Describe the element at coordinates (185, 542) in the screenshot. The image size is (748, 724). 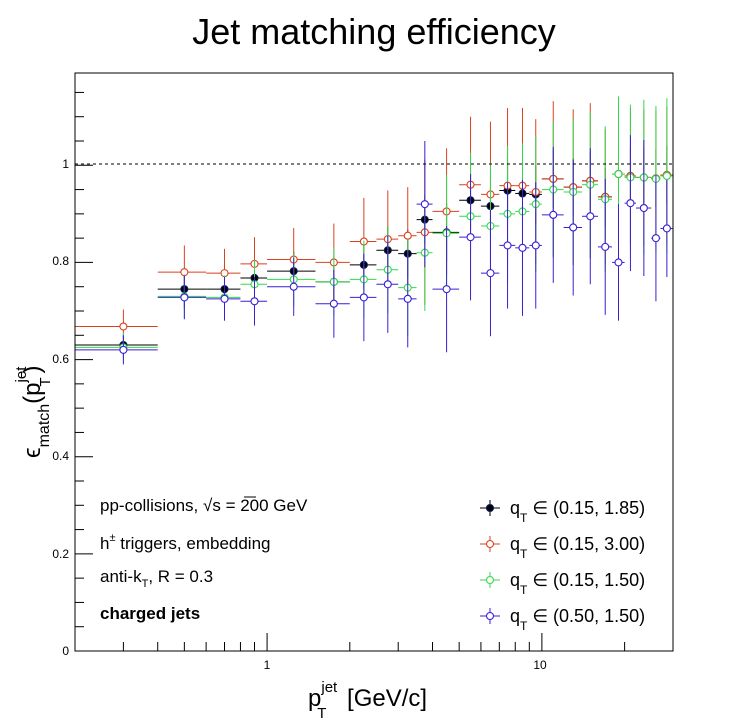
I see `annotation-triggers: h± triggers, embedding` at that location.